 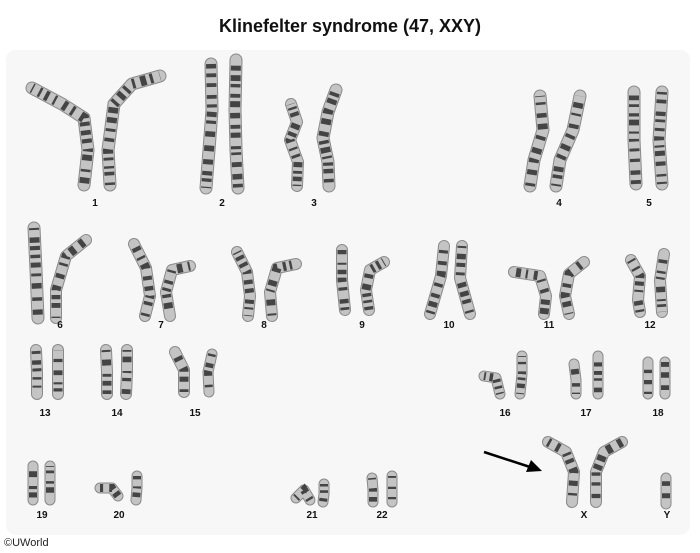 I want to click on chromosome-label-y: Y, so click(x=667, y=515).